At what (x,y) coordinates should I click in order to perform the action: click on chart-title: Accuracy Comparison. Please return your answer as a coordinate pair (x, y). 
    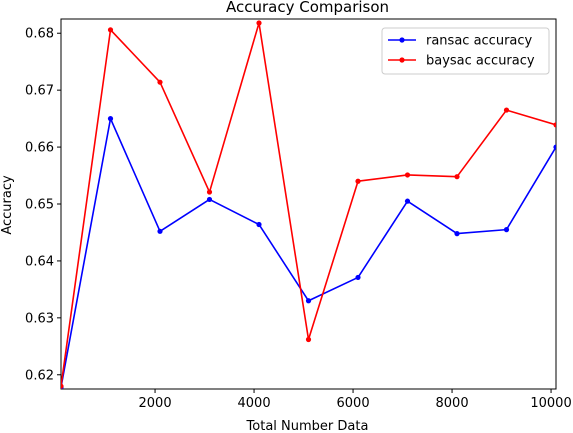
    Looking at the image, I should click on (307, 8).